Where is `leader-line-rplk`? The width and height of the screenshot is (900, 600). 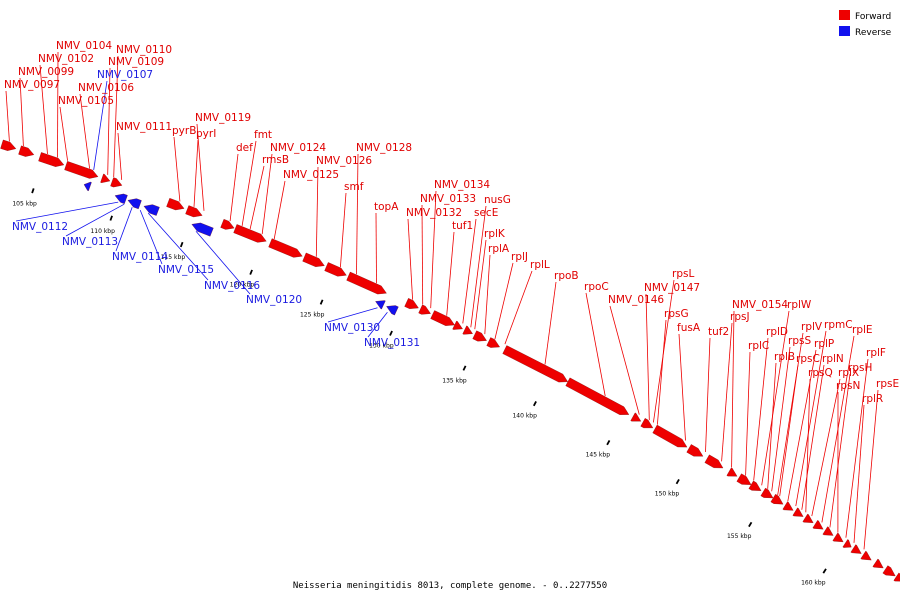 leader-line-rplk is located at coordinates (480, 284).